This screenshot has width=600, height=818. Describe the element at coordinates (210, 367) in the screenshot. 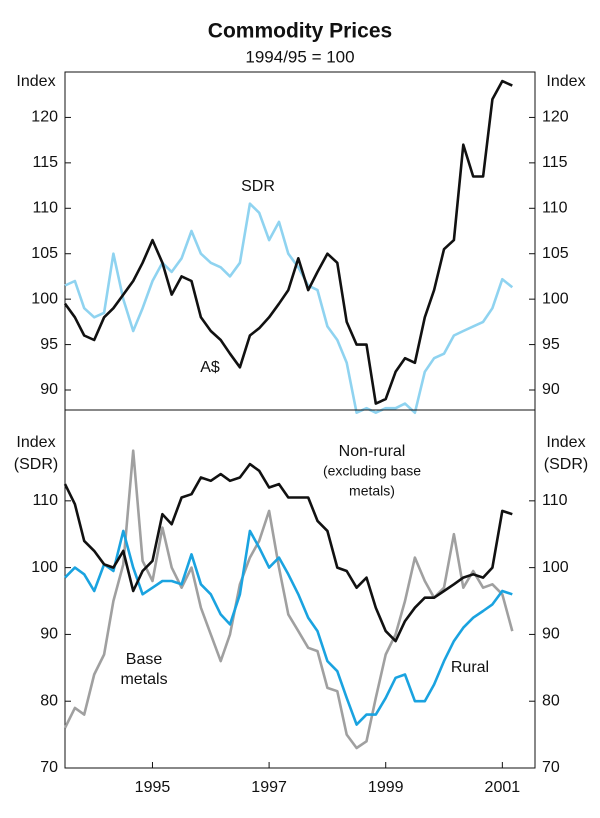

I see `series-label: A$` at that location.